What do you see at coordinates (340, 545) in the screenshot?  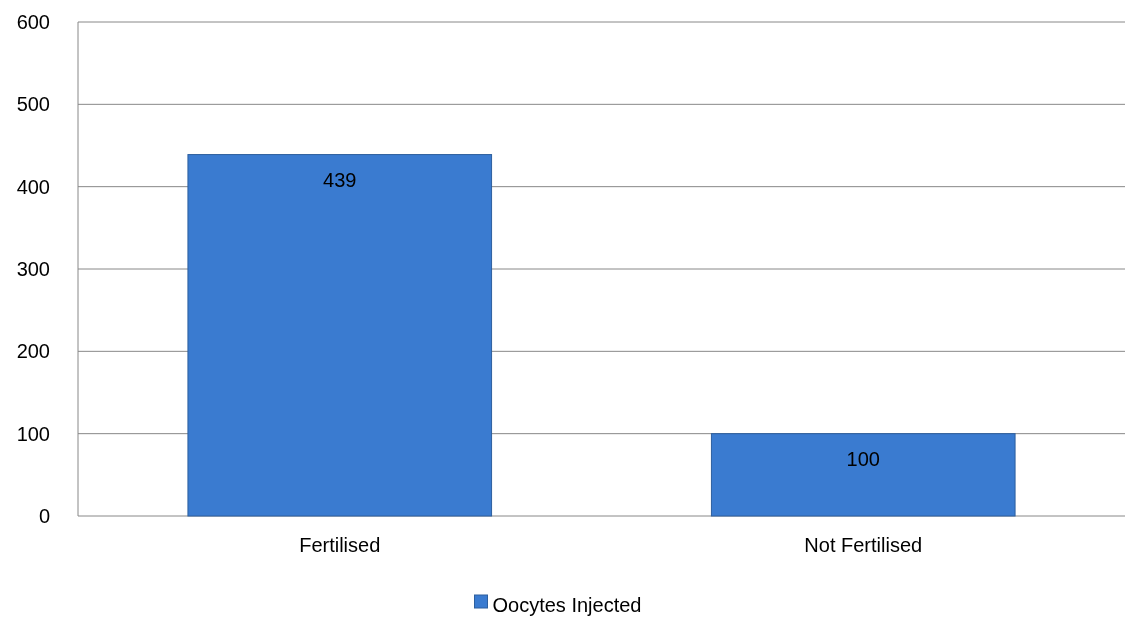 I see `x-tick-label: Fertilised` at bounding box center [340, 545].